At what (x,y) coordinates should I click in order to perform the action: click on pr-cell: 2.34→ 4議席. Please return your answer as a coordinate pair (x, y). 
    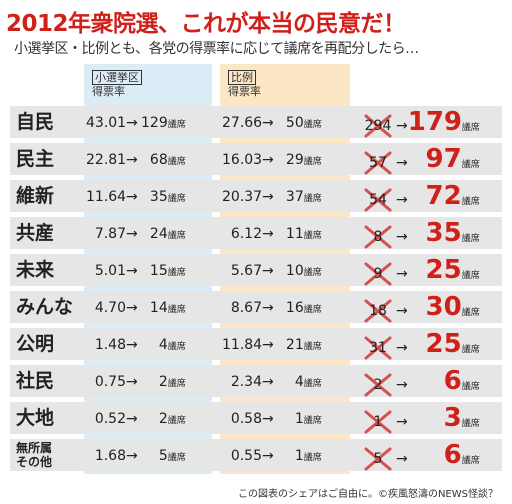
    Looking at the image, I should click on (272, 381).